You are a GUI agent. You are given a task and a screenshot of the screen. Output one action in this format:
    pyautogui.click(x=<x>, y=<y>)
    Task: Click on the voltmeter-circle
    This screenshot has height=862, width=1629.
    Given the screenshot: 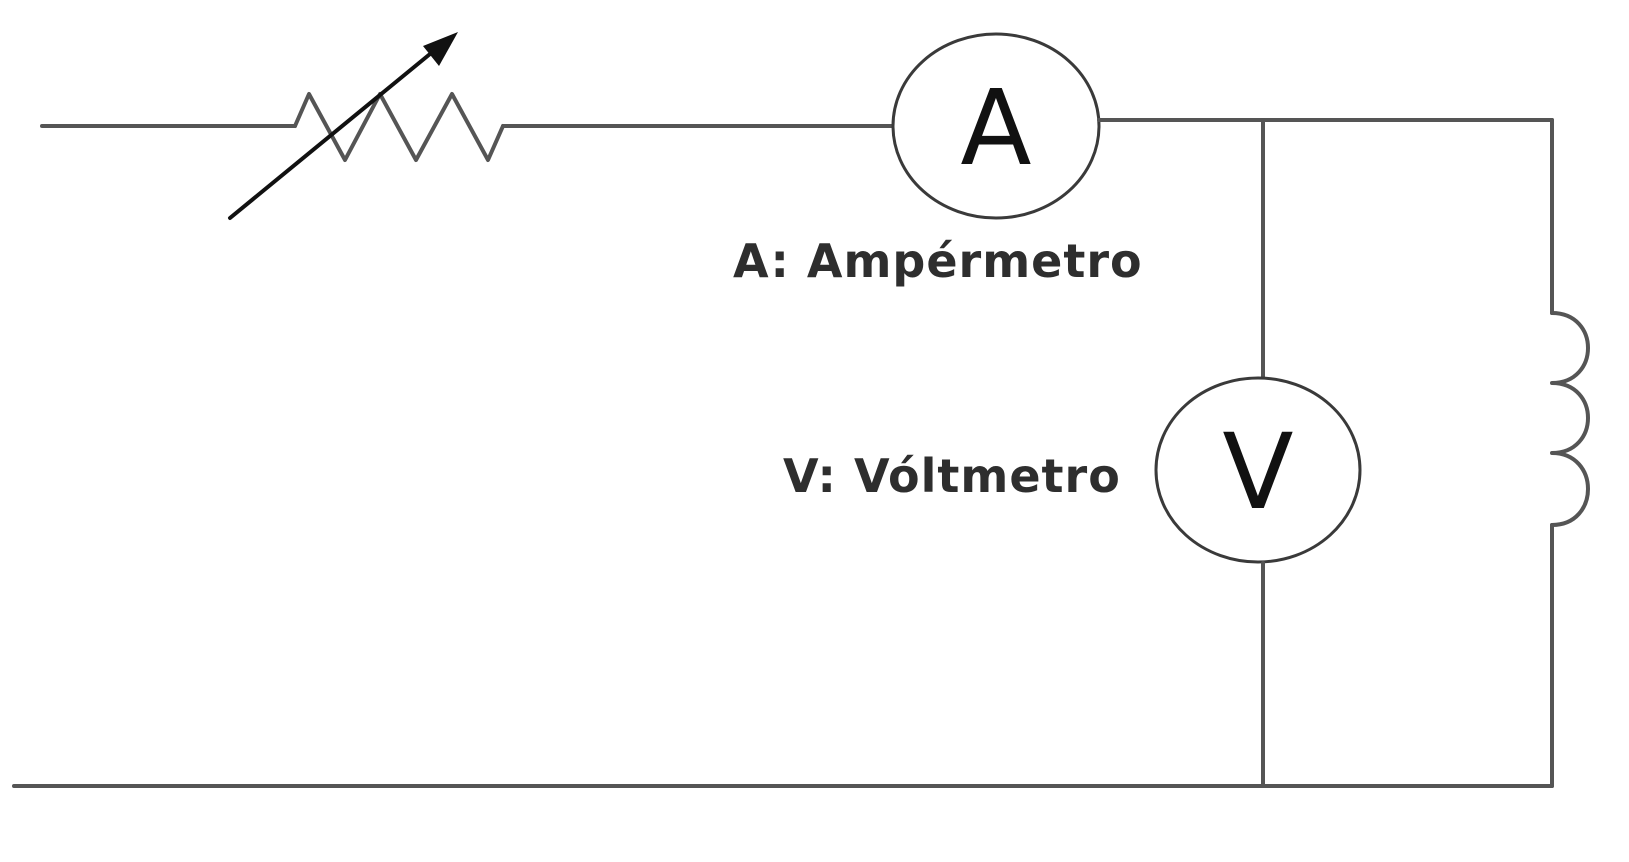 What is the action you would take?
    pyautogui.click(x=1258, y=470)
    